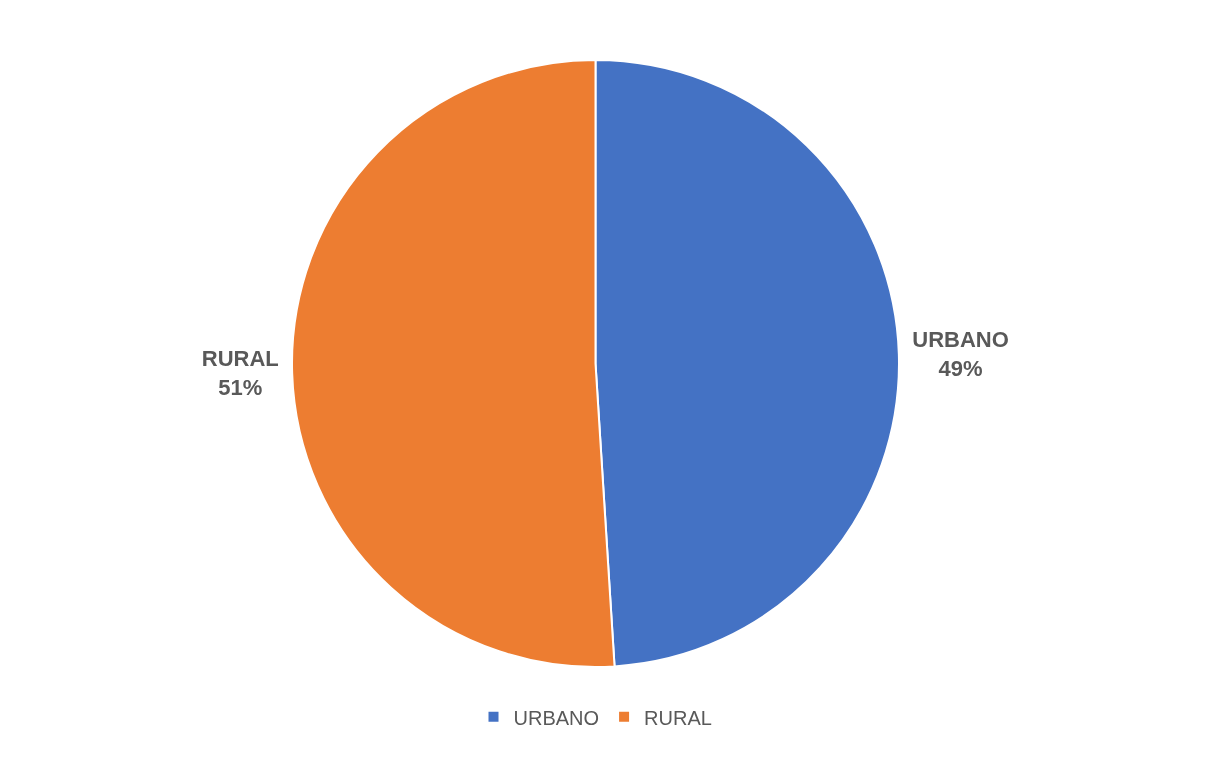 The height and width of the screenshot is (757, 1211). Describe the element at coordinates (240, 387) in the screenshot. I see `data-label: 51%` at that location.